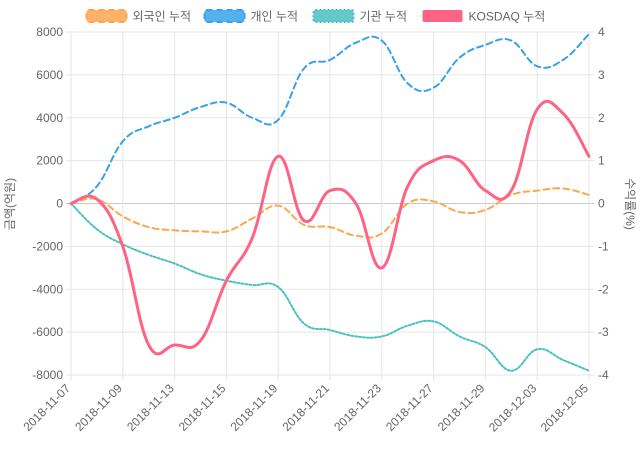 Image resolution: width=640 pixels, height=450 pixels. What do you see at coordinates (601, 161) in the screenshot?
I see `y-right-tick-label: 1` at bounding box center [601, 161].